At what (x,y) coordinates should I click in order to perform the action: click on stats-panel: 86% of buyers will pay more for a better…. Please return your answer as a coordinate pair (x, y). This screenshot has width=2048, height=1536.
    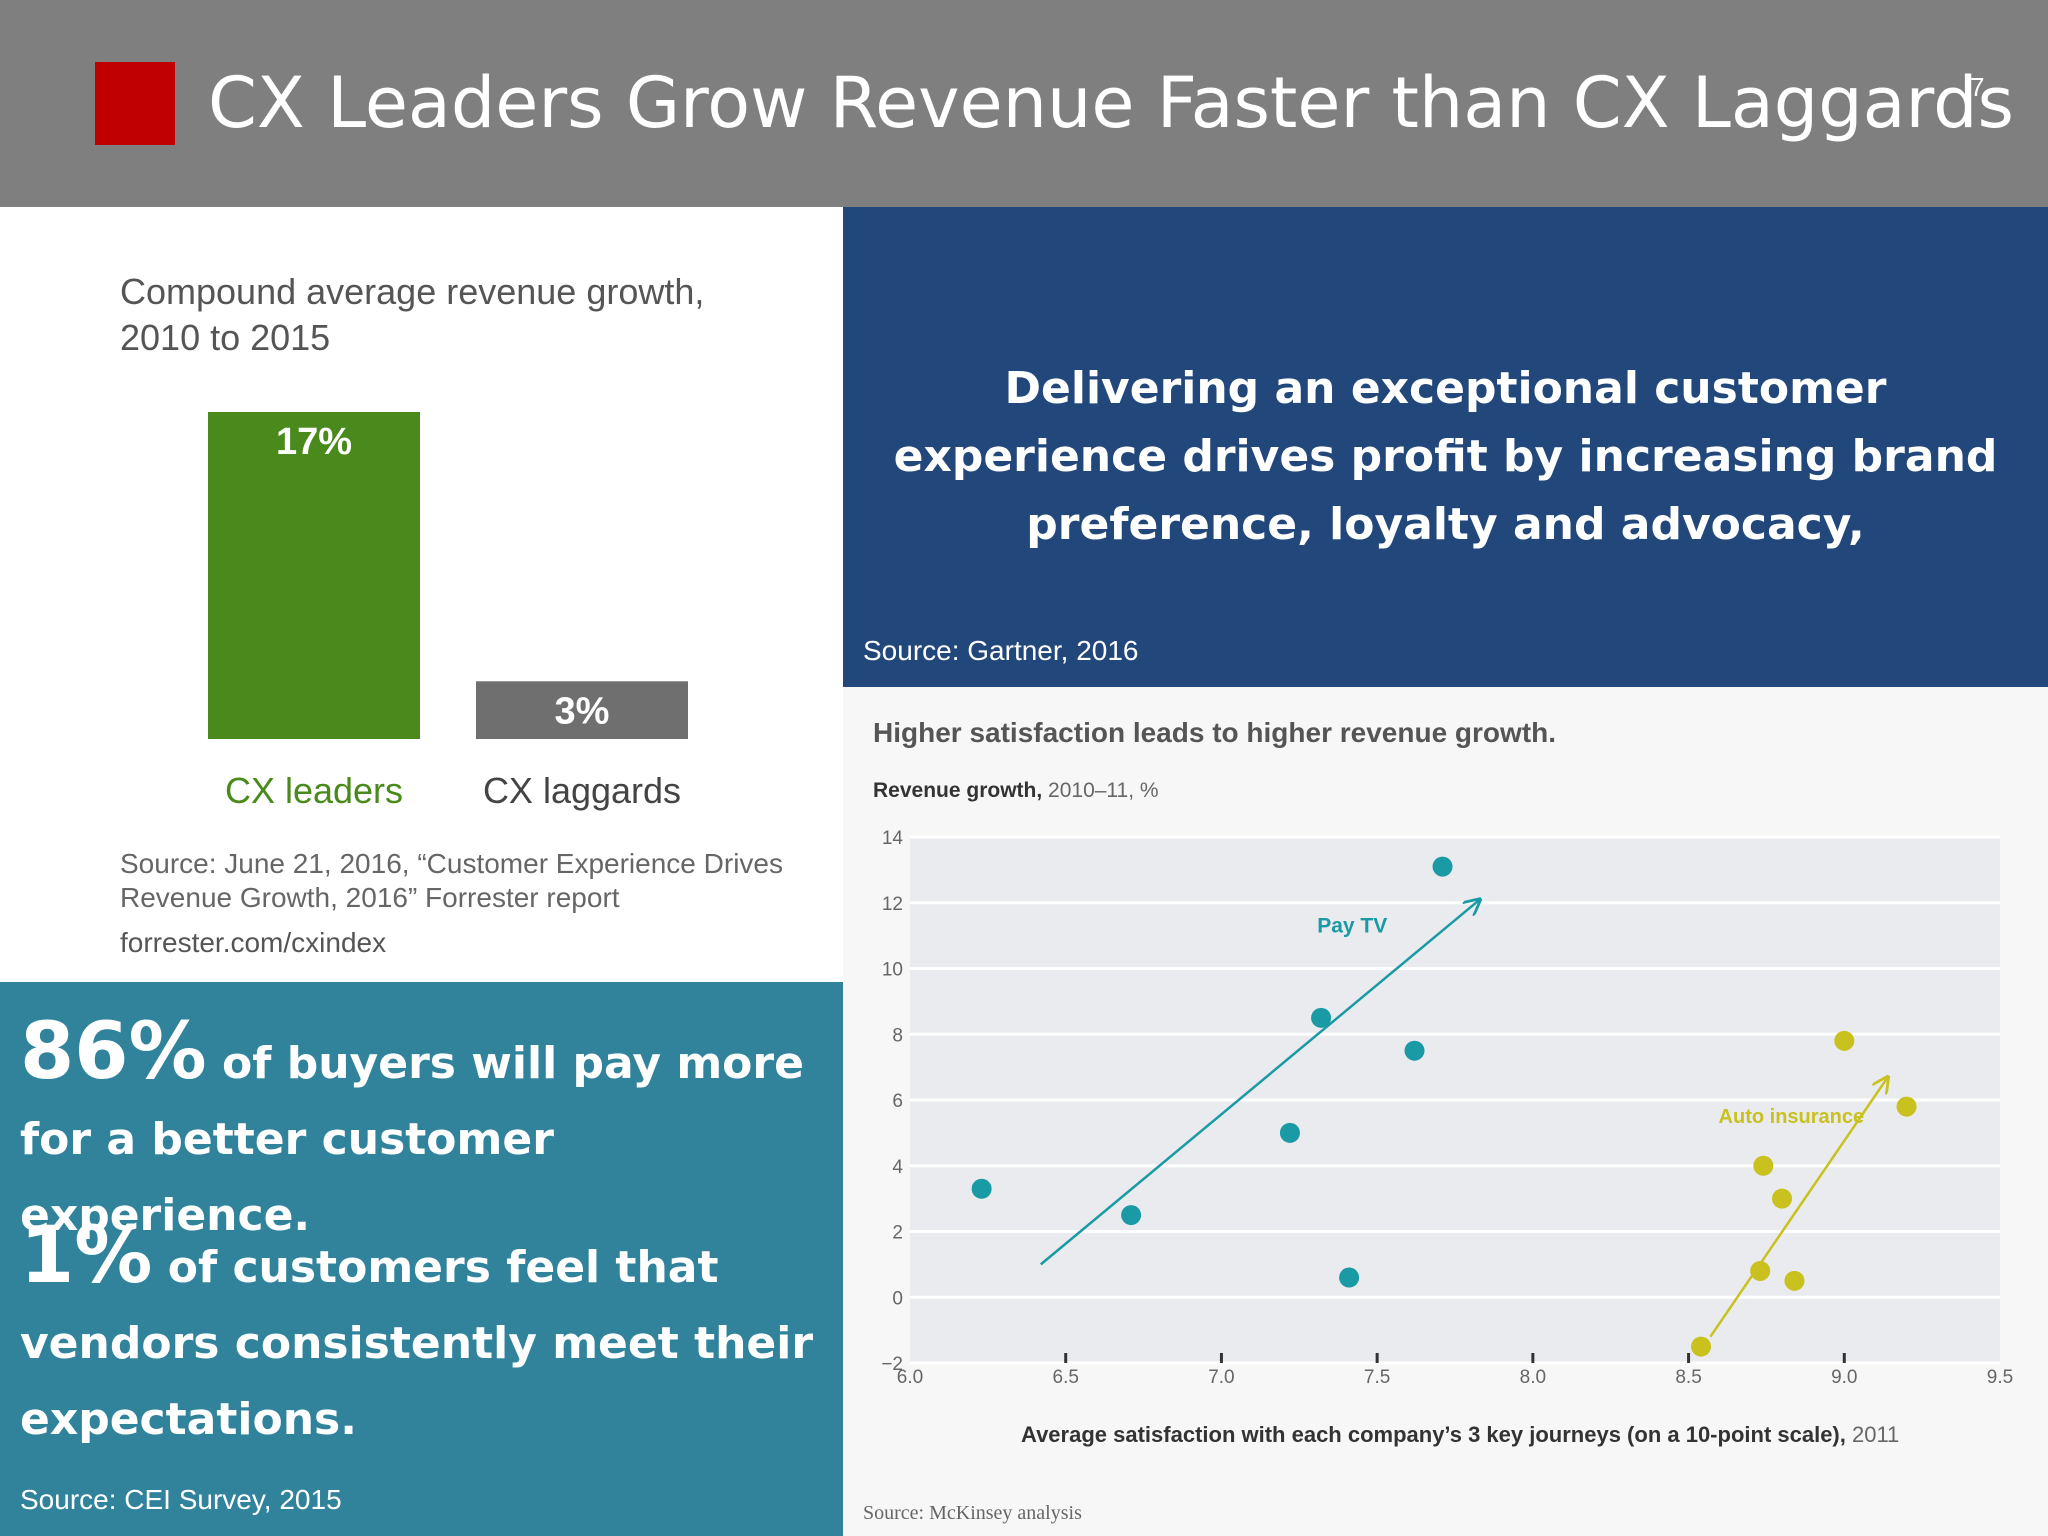
    Looking at the image, I should click on (421, 1259).